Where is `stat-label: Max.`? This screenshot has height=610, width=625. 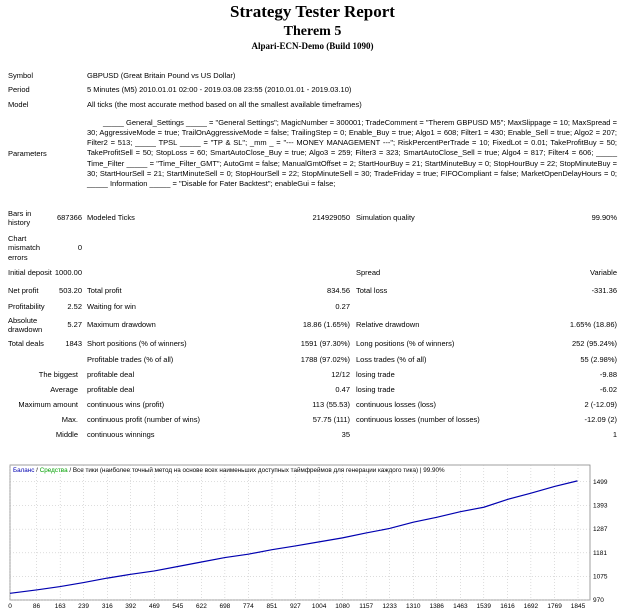
stat-label: Max. is located at coordinates (69, 419).